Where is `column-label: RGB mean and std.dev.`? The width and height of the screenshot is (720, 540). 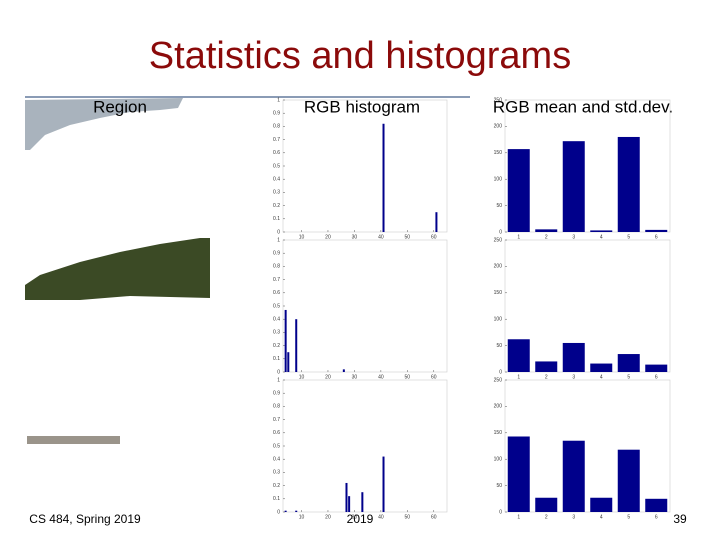 column-label: RGB mean and std.dev. is located at coordinates (583, 106).